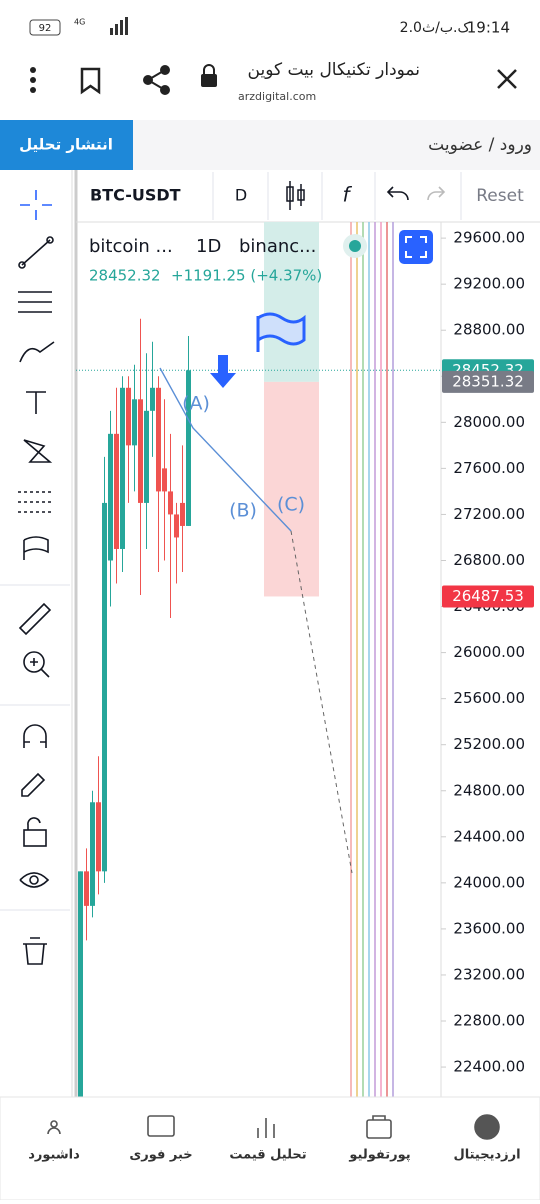  What do you see at coordinates (379, 1155) in the screenshot?
I see `nav-item: پورتفولیو` at bounding box center [379, 1155].